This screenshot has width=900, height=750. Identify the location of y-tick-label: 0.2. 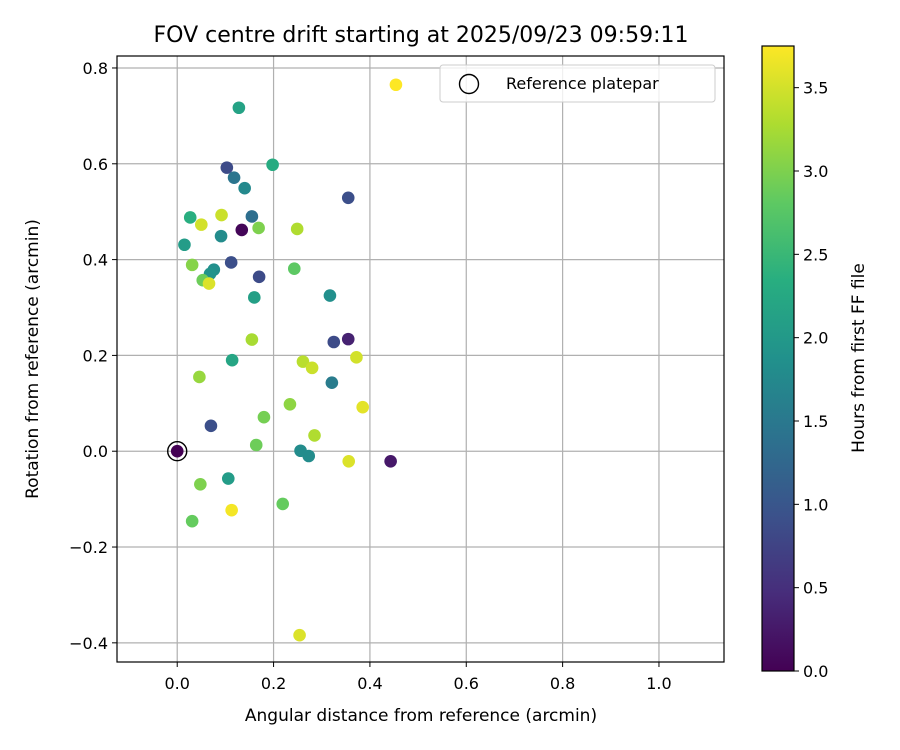
(95, 355).